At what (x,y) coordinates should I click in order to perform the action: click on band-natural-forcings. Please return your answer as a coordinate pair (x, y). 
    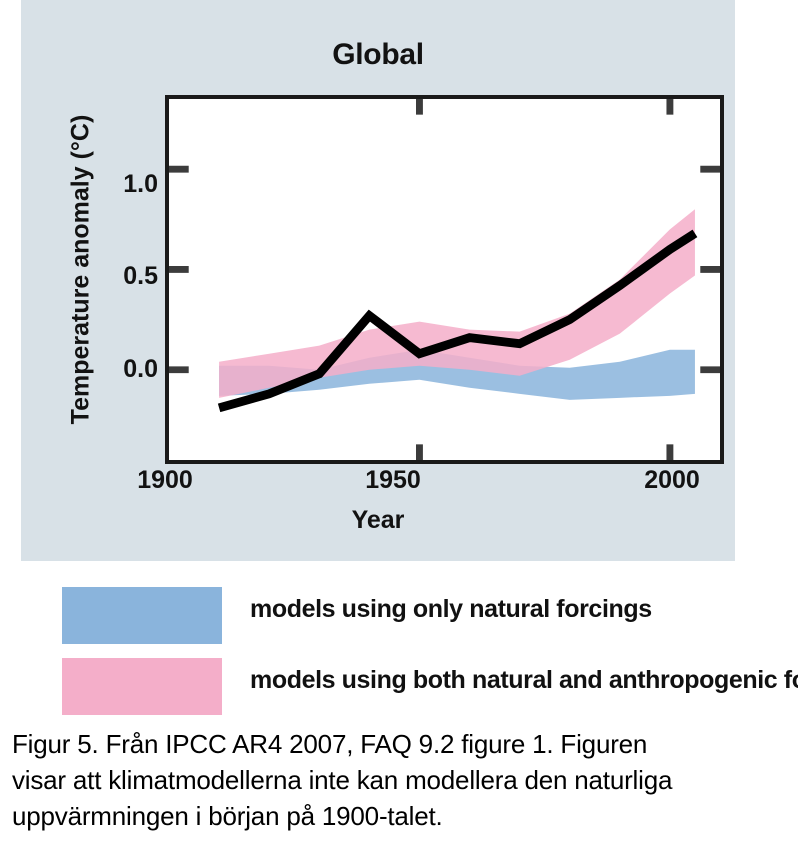
    Looking at the image, I should click on (457, 374).